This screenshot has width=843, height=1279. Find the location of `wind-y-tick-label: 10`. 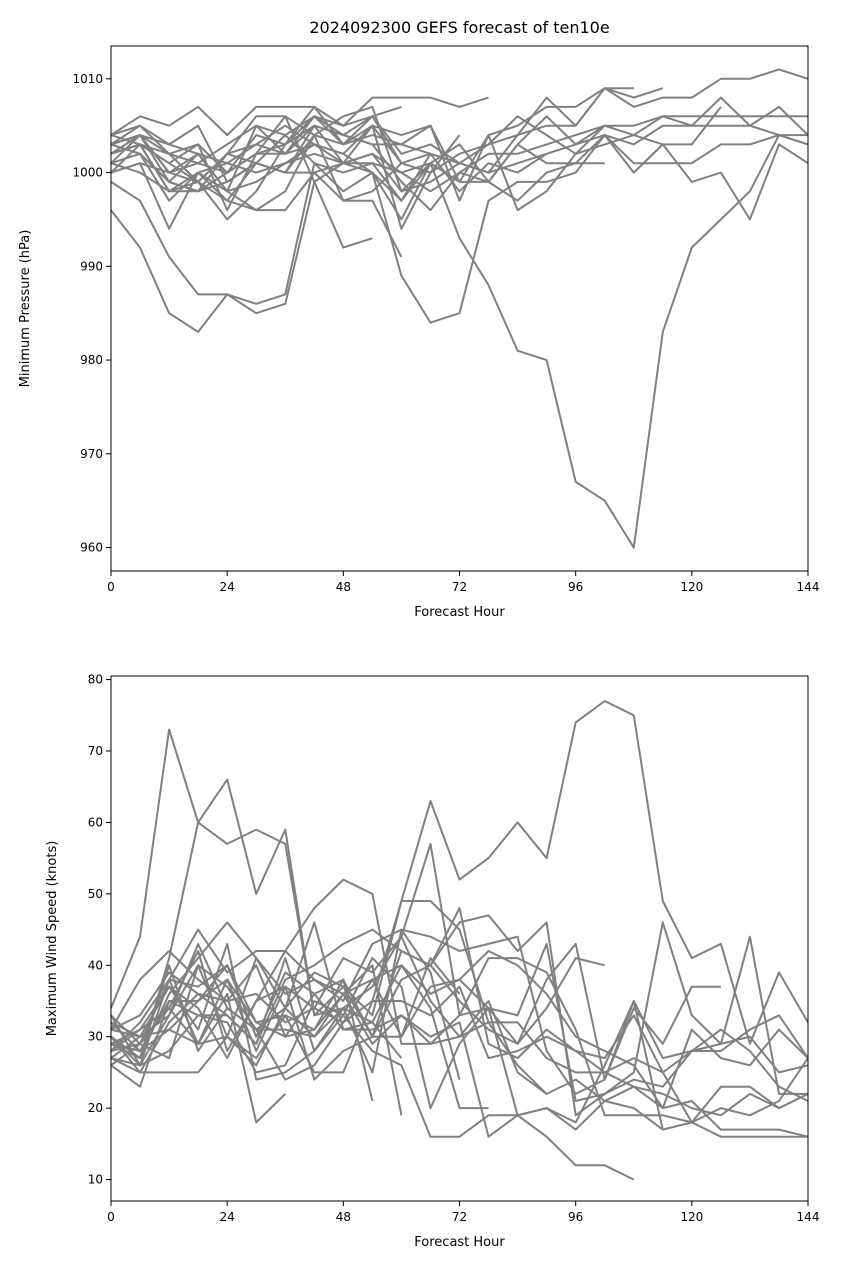

wind-y-tick-label: 10 is located at coordinates (95, 1180).